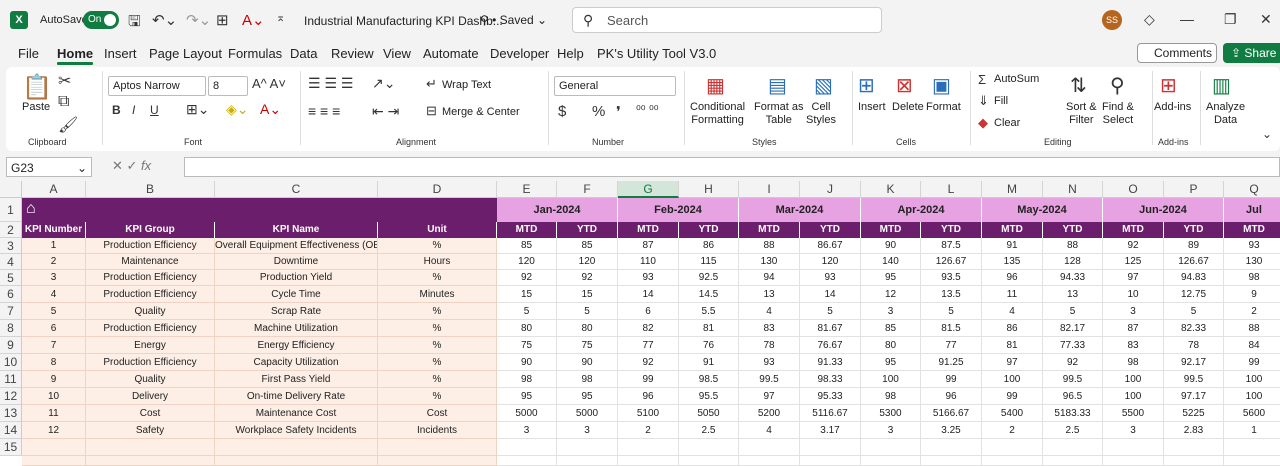  I want to click on menu-insert: Insert, so click(120, 53).